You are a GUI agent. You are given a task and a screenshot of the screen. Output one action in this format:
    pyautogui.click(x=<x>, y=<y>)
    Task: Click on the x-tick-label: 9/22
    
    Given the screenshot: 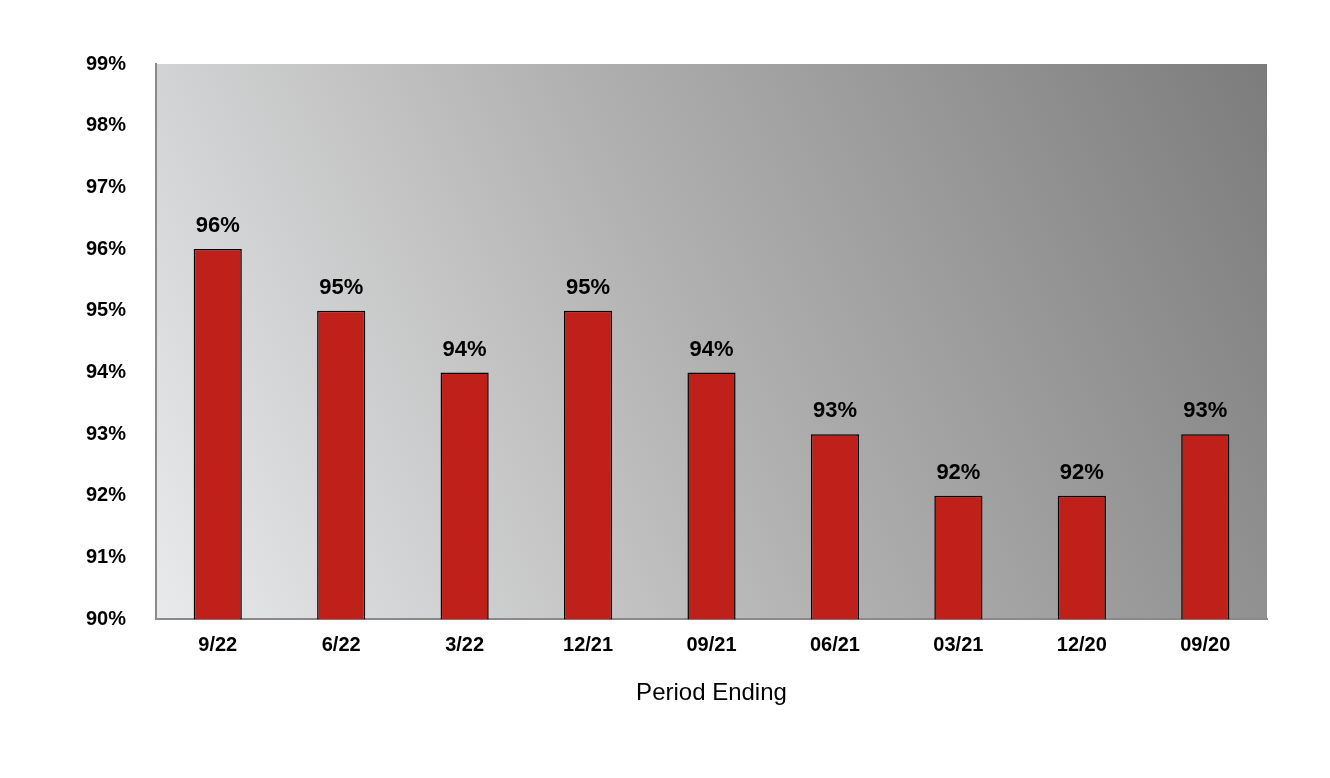 What is the action you would take?
    pyautogui.click(x=218, y=643)
    